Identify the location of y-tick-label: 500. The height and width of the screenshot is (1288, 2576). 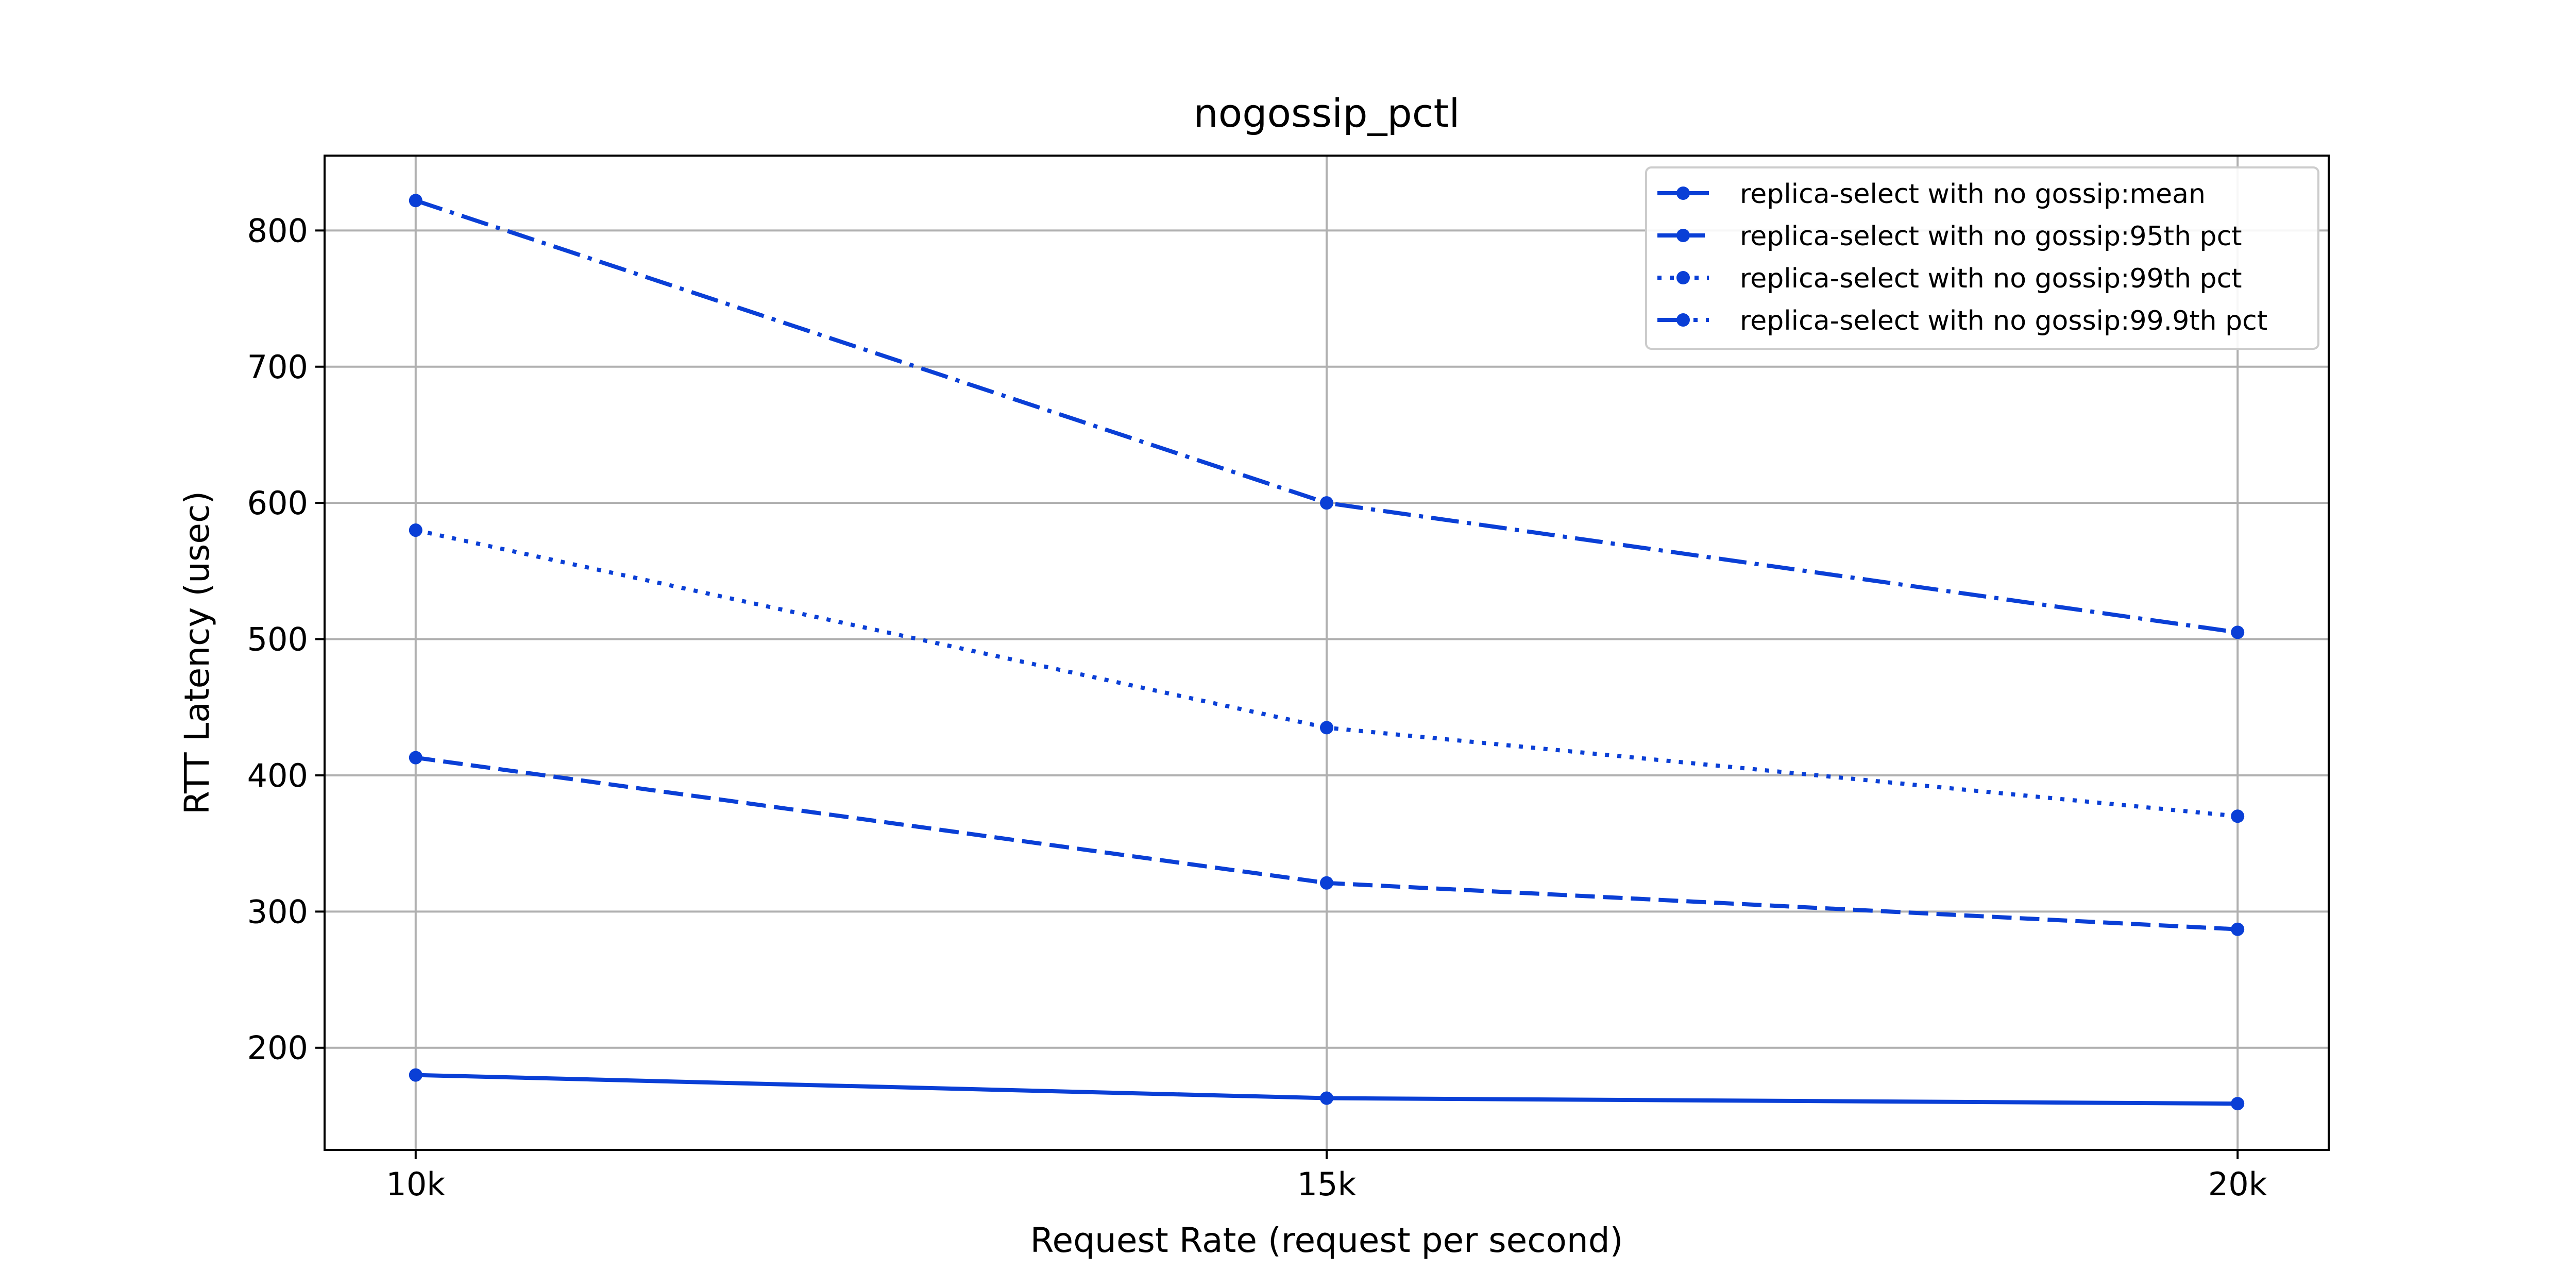
(277, 639).